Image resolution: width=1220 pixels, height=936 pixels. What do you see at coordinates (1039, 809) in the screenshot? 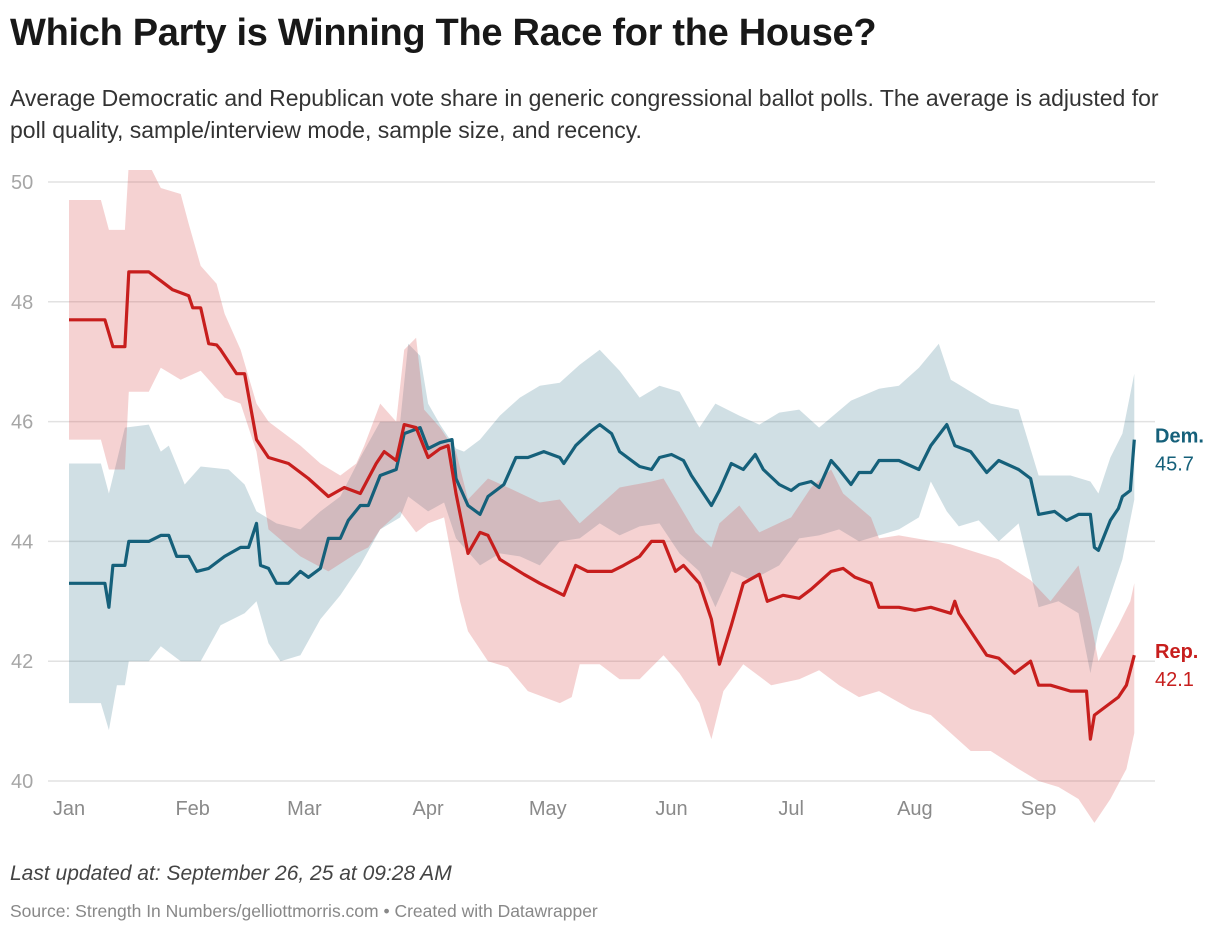
I see `x-tick-label: Sep` at bounding box center [1039, 809].